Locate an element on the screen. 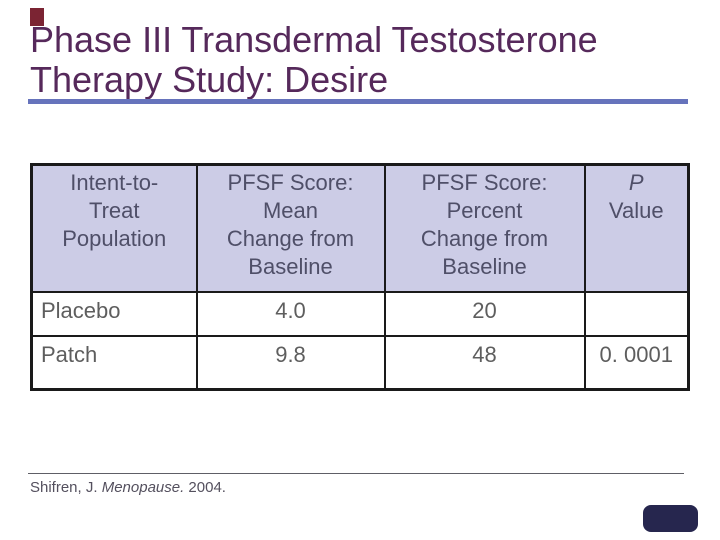  citation: Shifren, J. Menopause. 2004. is located at coordinates (128, 487).